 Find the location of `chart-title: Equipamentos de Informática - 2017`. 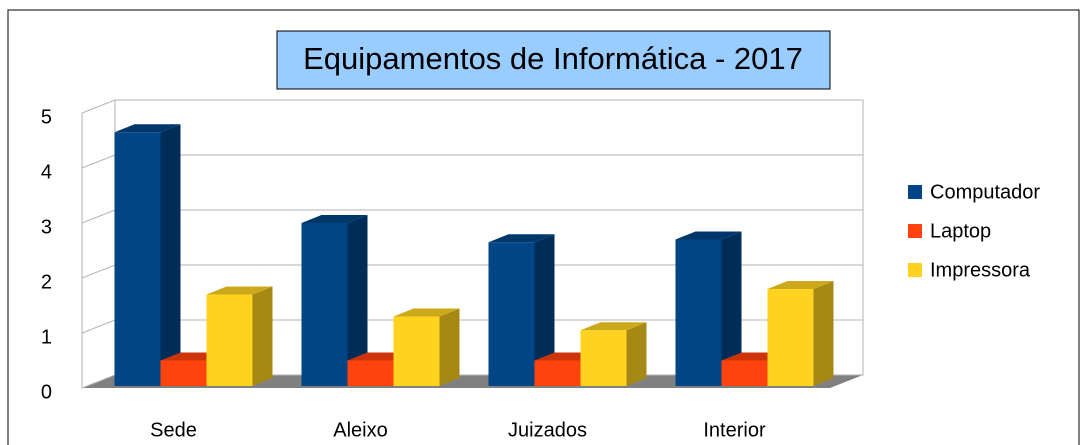

chart-title: Equipamentos de Informática - 2017 is located at coordinates (553, 58).